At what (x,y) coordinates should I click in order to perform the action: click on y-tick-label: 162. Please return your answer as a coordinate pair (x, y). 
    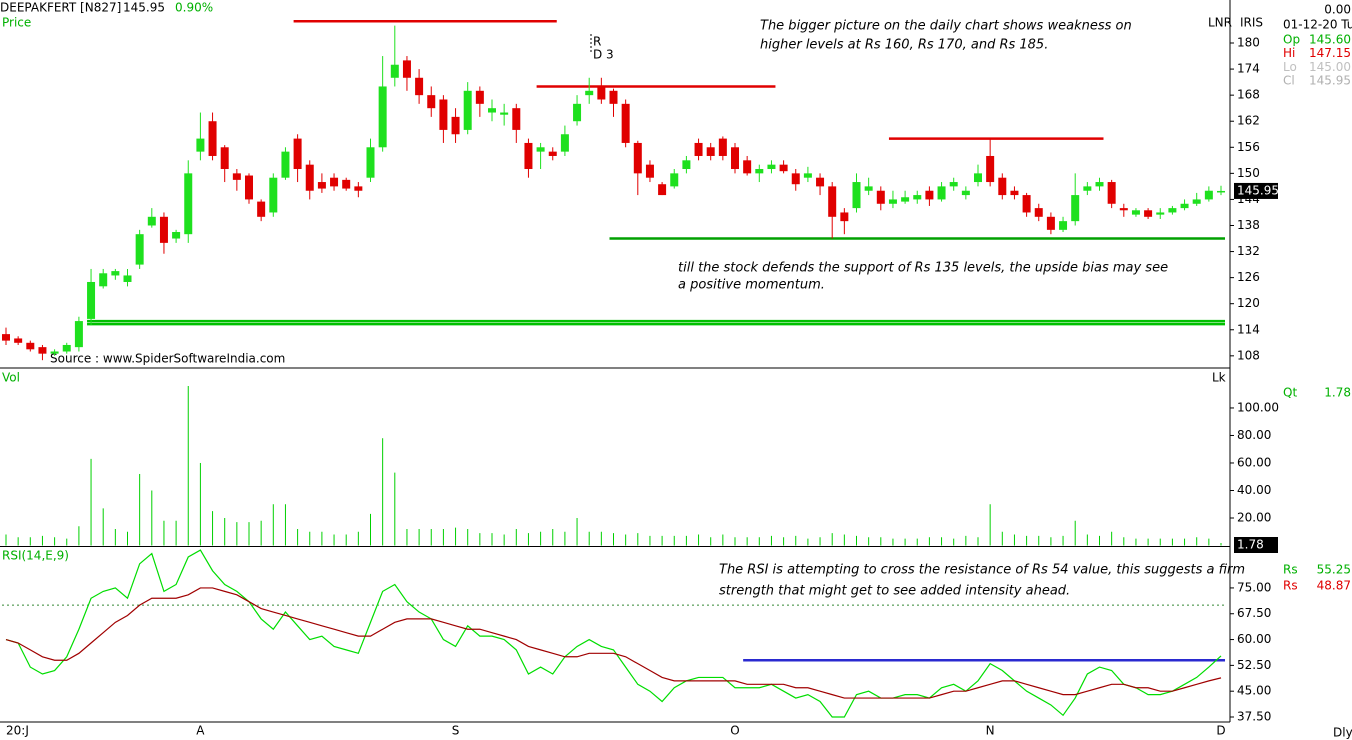
    Looking at the image, I should click on (1248, 121).